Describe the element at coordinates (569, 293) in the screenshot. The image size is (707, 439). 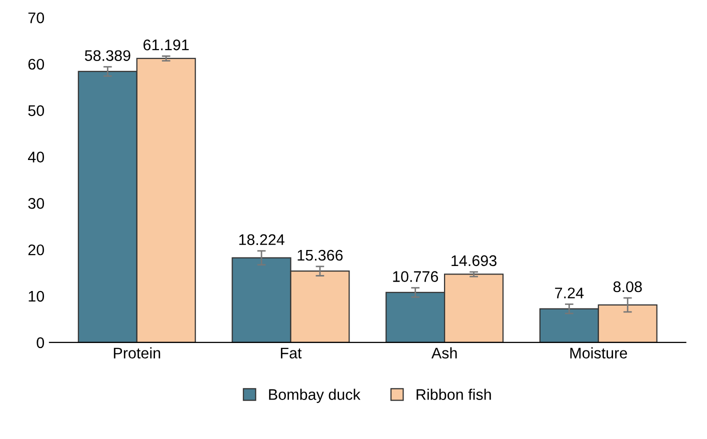
I see `data-label: 7.24` at that location.